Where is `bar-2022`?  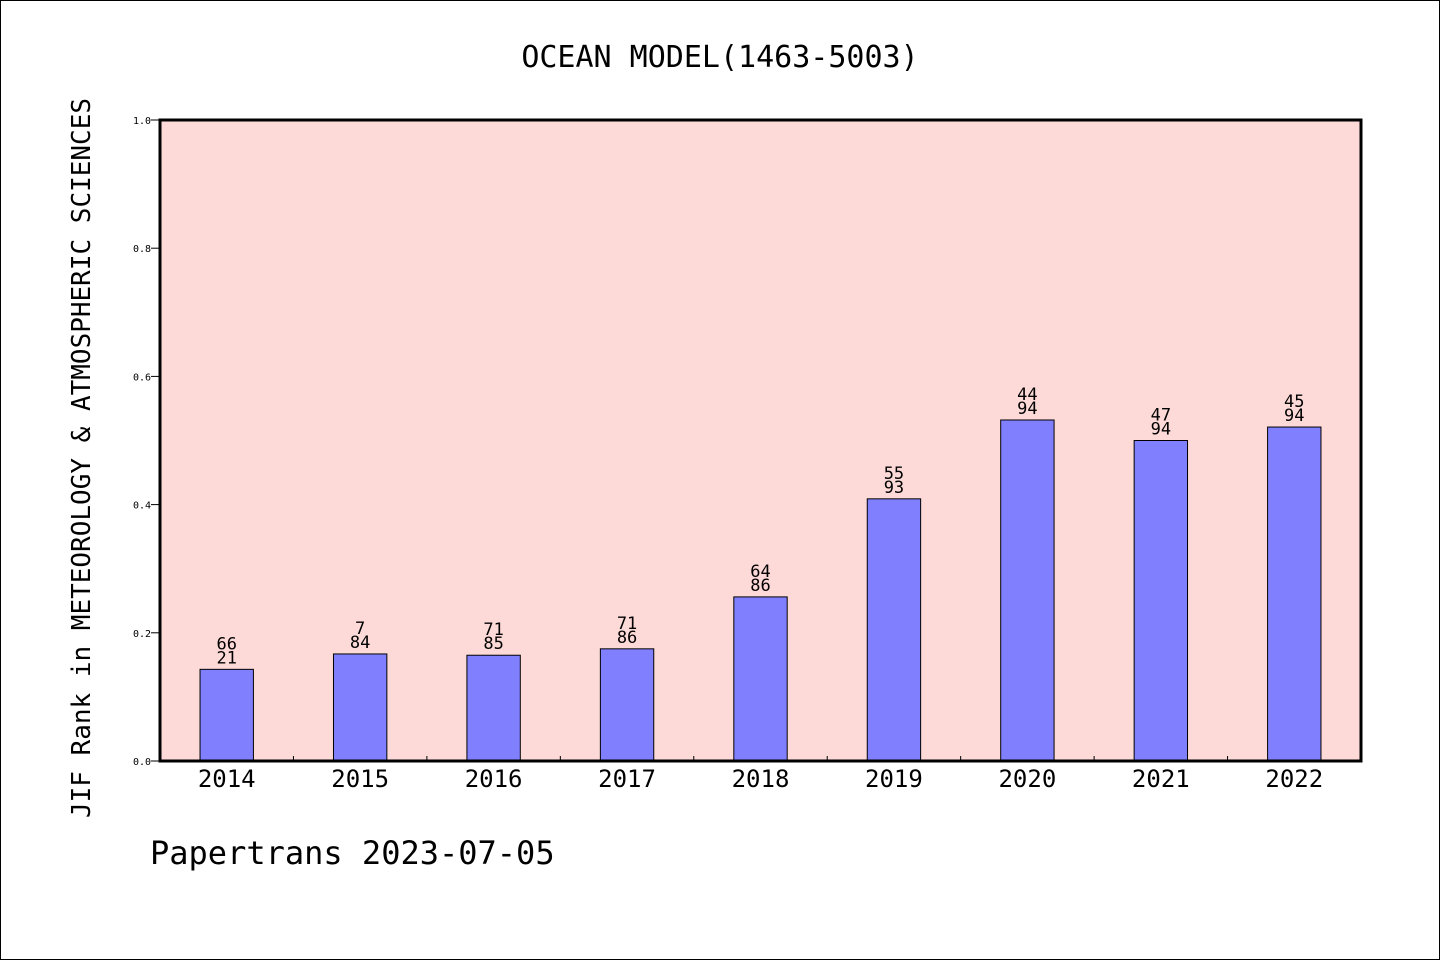 bar-2022 is located at coordinates (1294, 594).